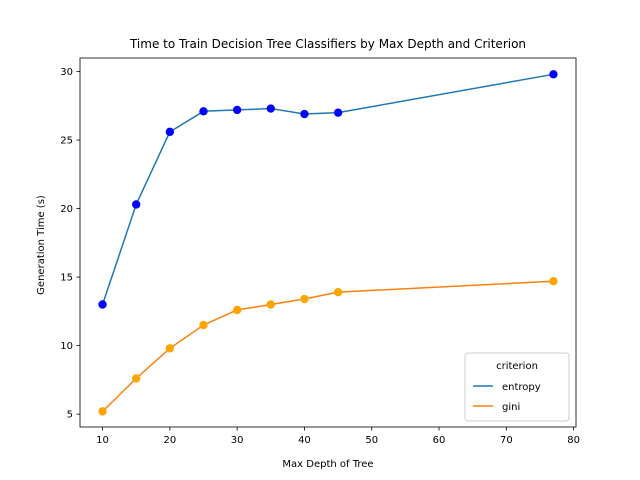 The height and width of the screenshot is (480, 640). I want to click on legend: criterion entropy gini, so click(517, 387).